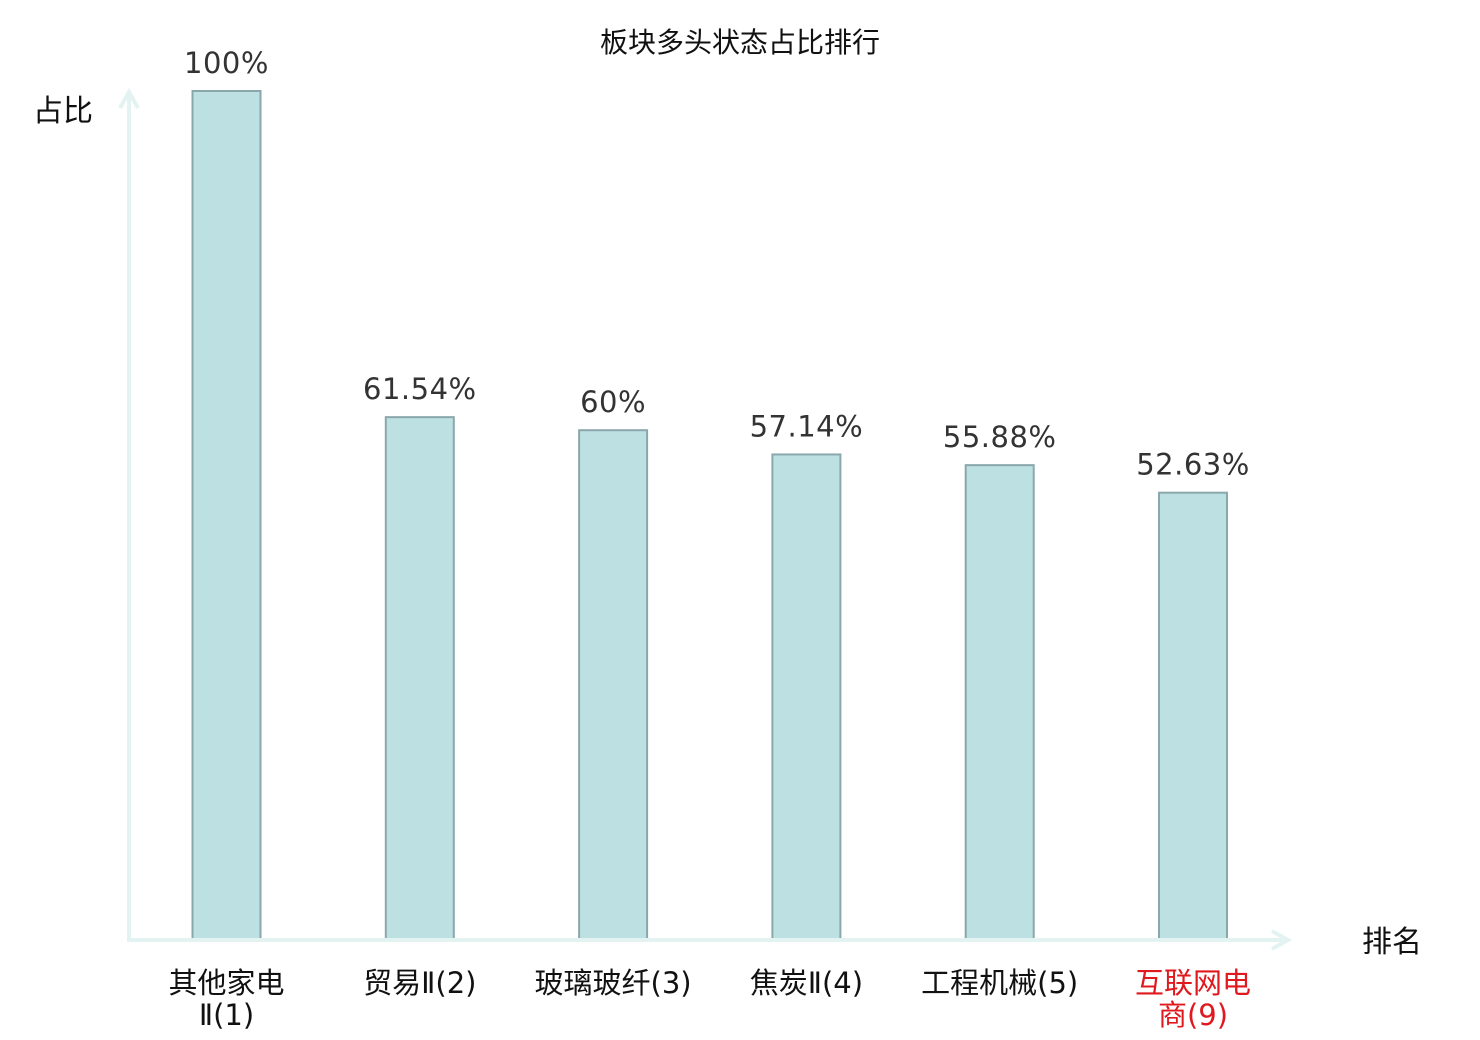 The height and width of the screenshot is (1040, 1480). I want to click on category-label-6: 互联网电商(9), so click(1193, 999).